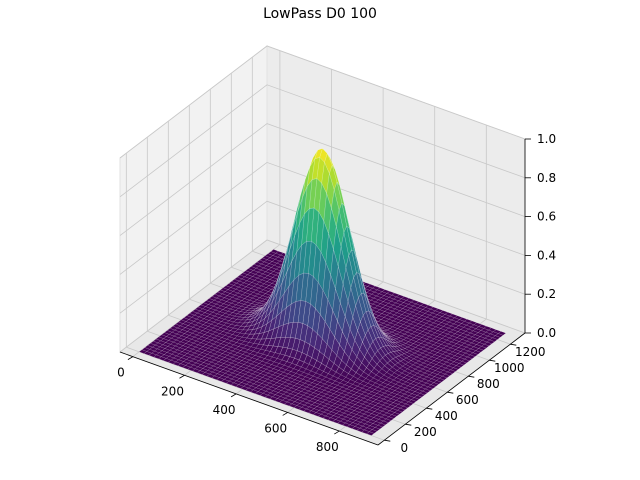  What do you see at coordinates (320, 14) in the screenshot?
I see `chart-title: LowPass D0 100` at bounding box center [320, 14].